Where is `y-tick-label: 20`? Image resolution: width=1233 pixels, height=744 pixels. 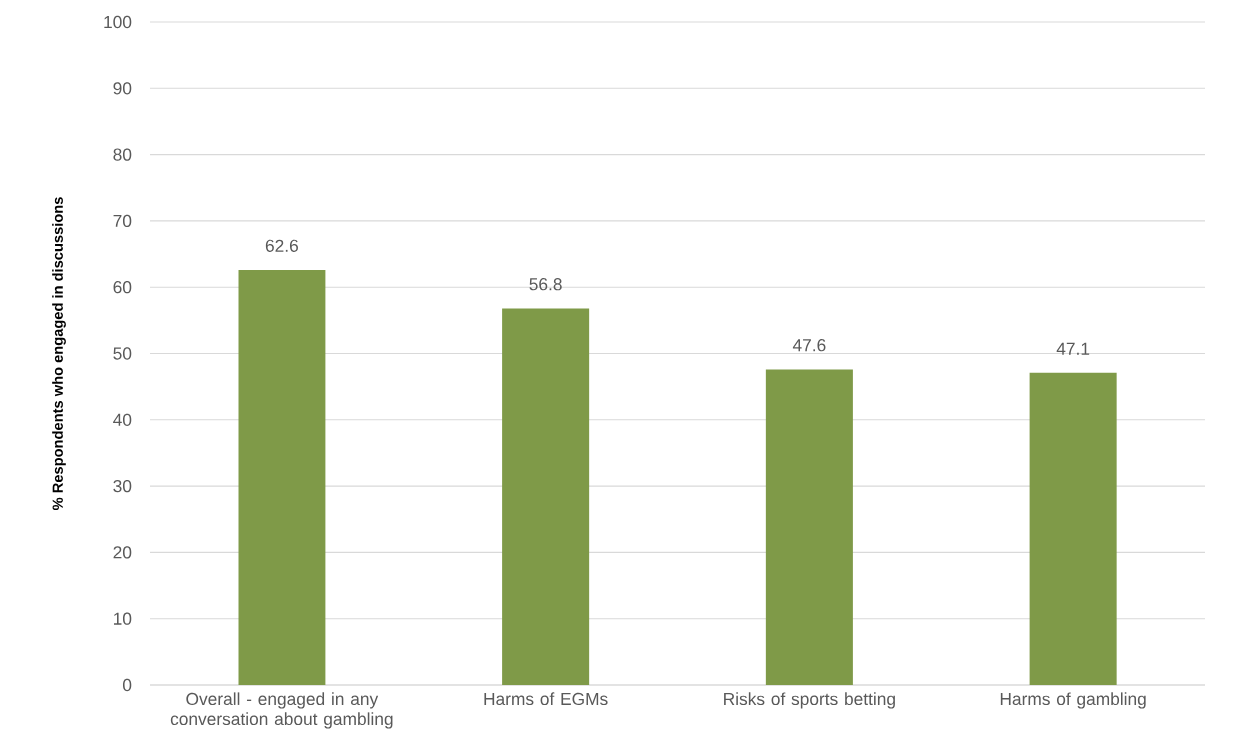 y-tick-label: 20 is located at coordinates (122, 552).